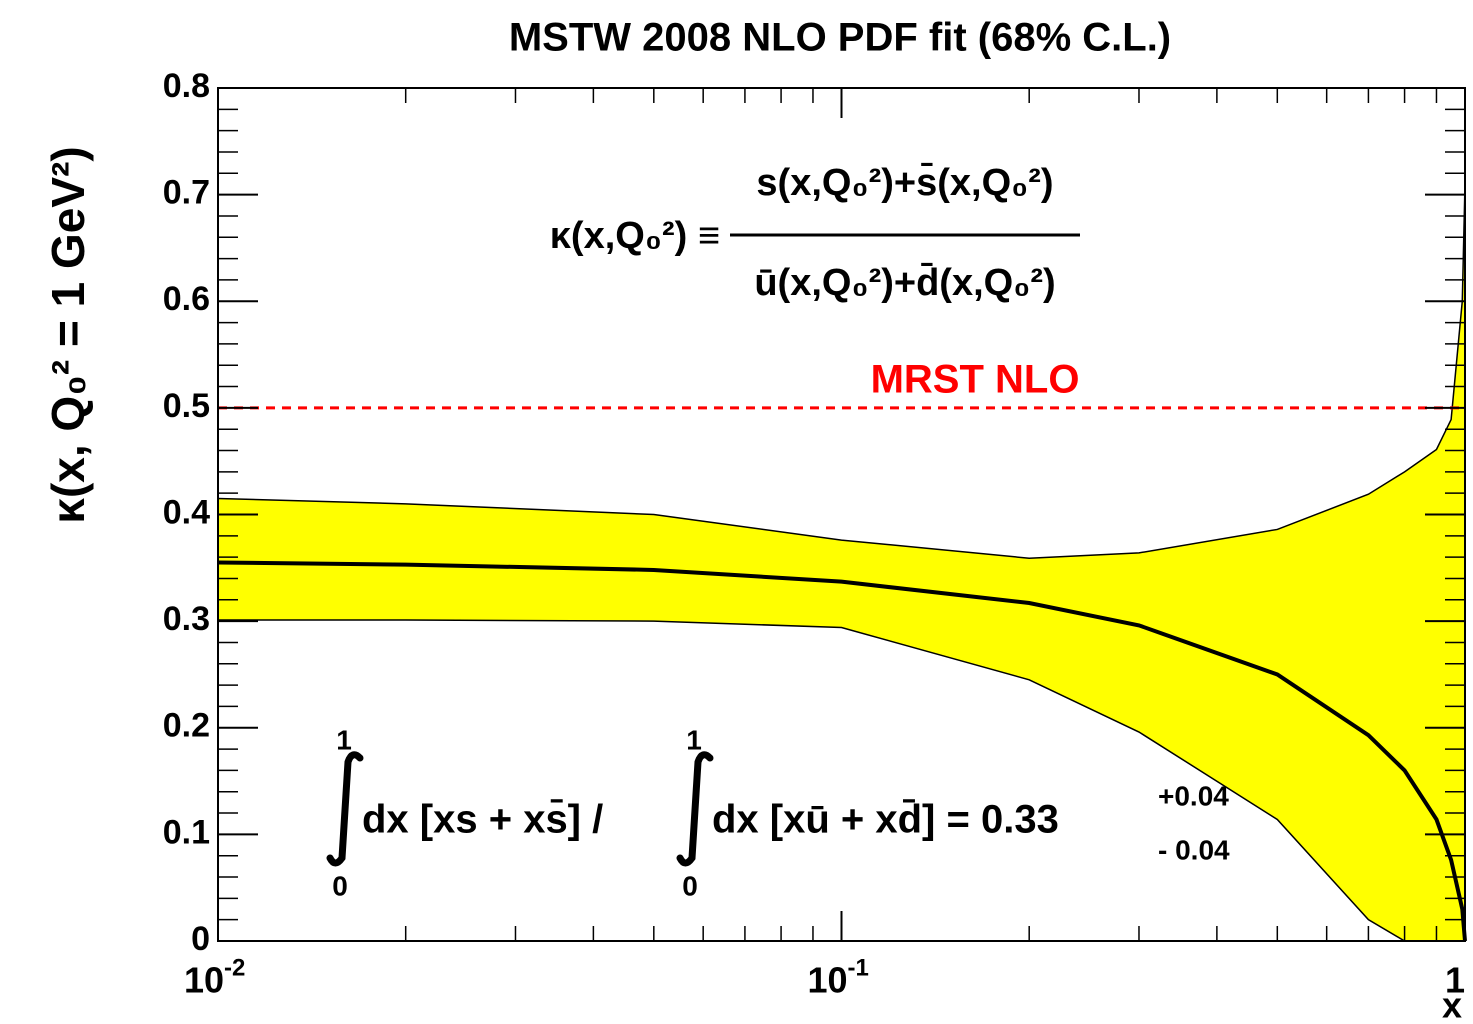  I want to click on x-tick-exponent: -2, so click(234, 967).